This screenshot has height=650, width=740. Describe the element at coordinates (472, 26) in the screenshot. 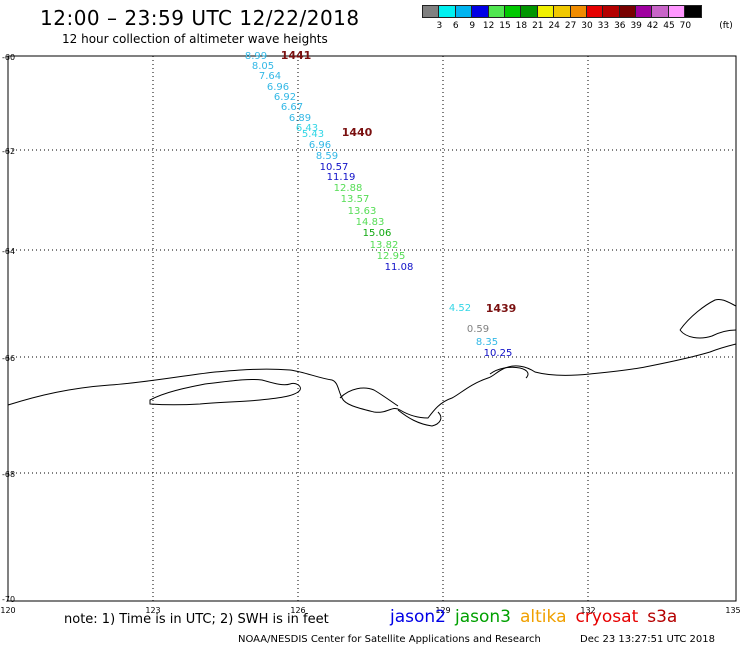

I see `legend-label: 9` at that location.